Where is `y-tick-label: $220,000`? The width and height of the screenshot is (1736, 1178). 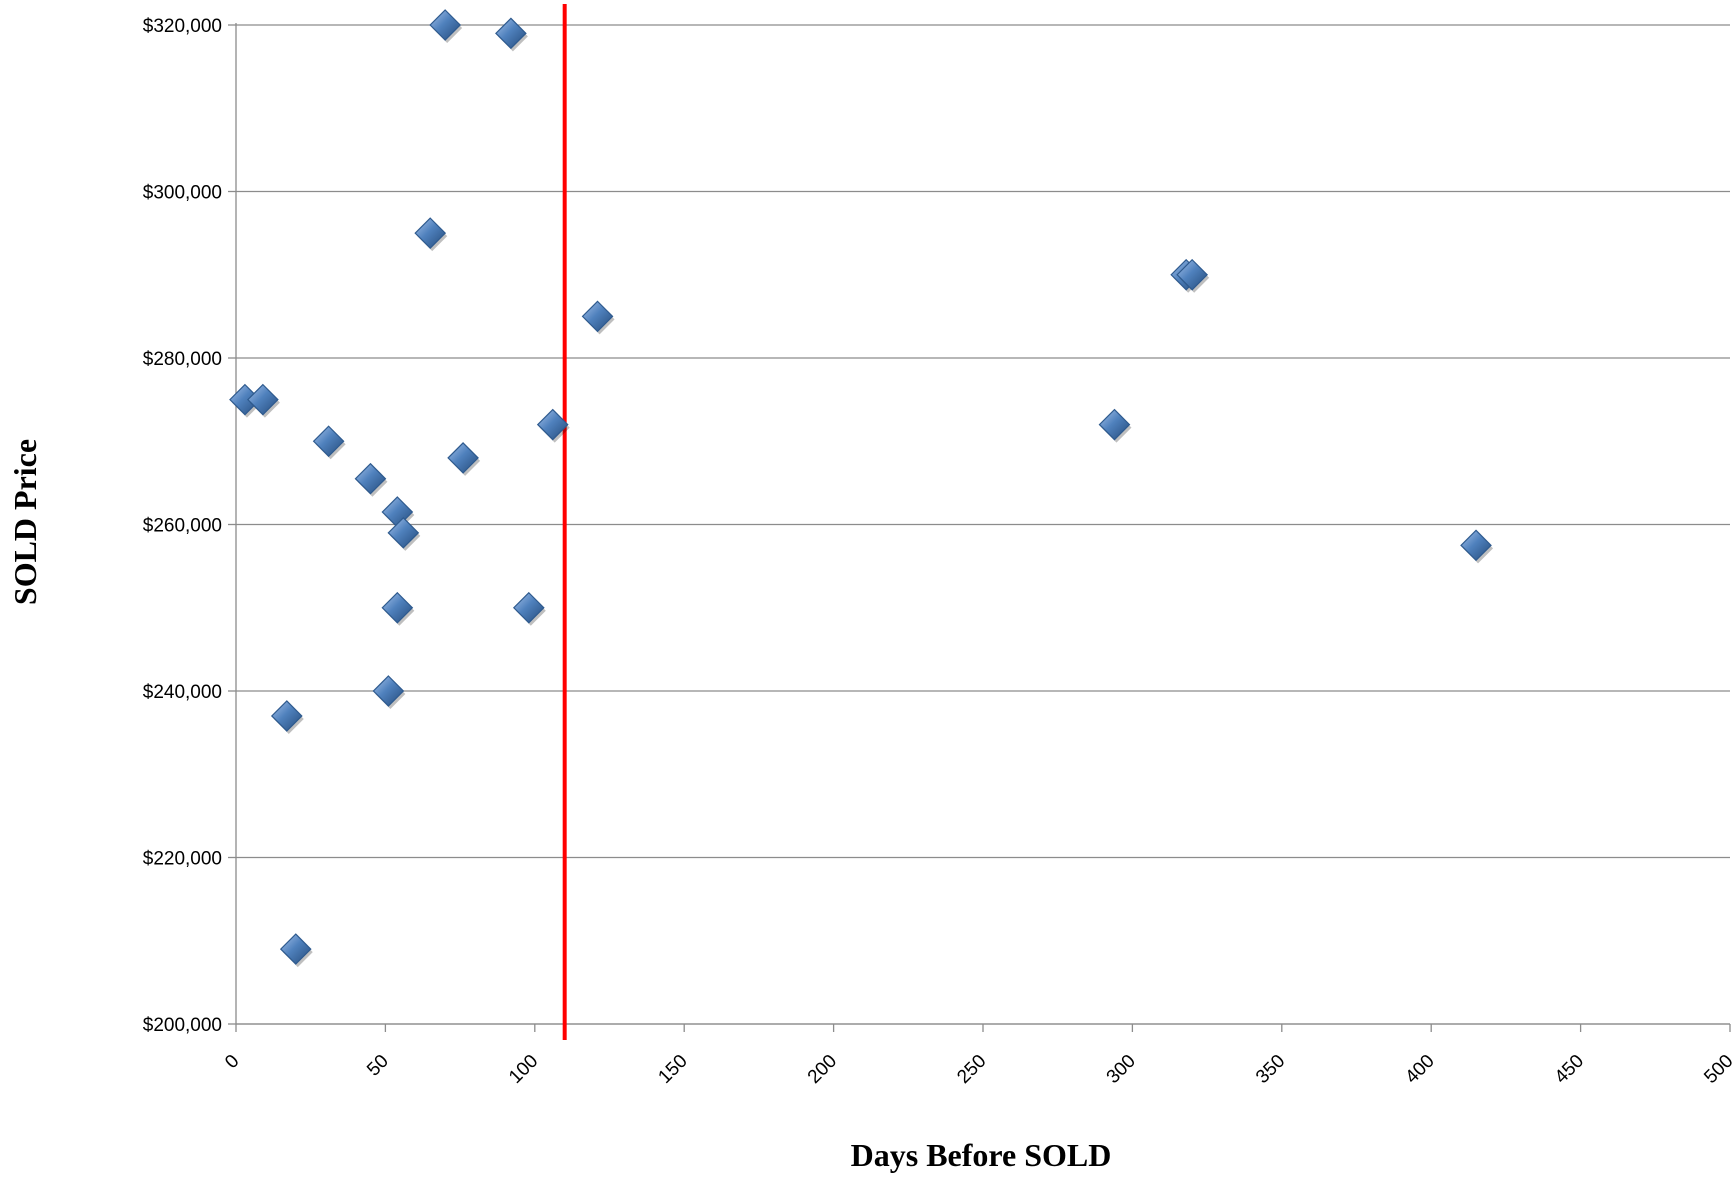 y-tick-label: $220,000 is located at coordinates (182, 859).